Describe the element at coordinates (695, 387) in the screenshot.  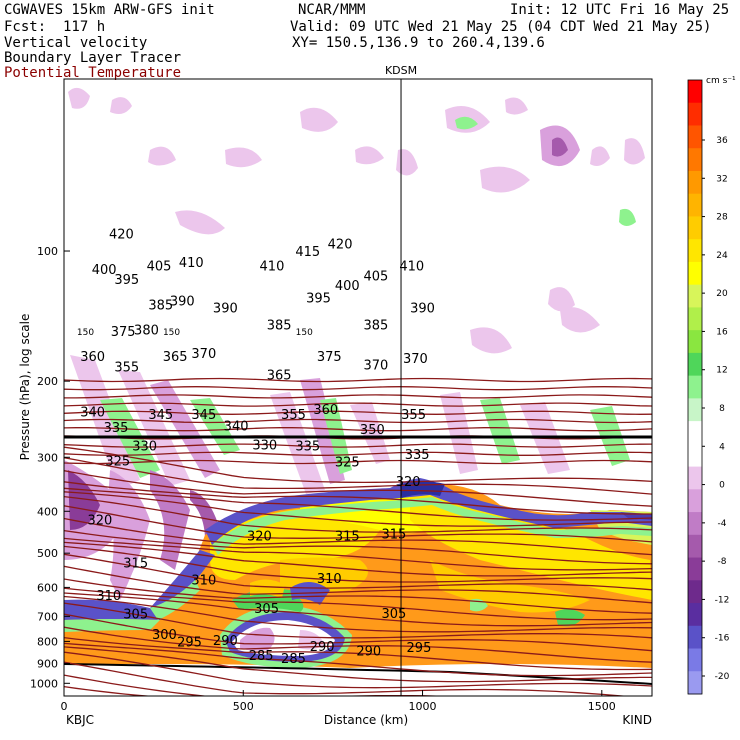
I see `colorbar-frame` at that location.